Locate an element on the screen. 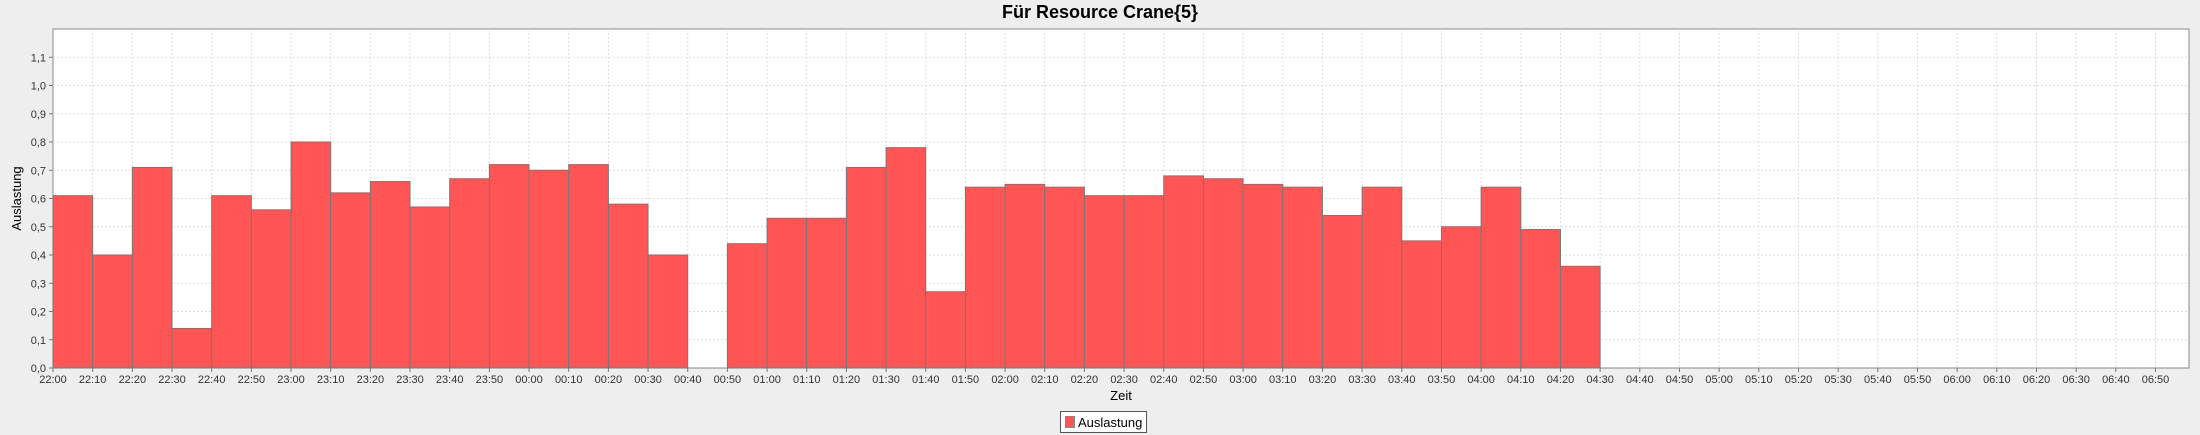 This screenshot has height=435, width=2200. x-tick-label: 00:20 is located at coordinates (609, 380).